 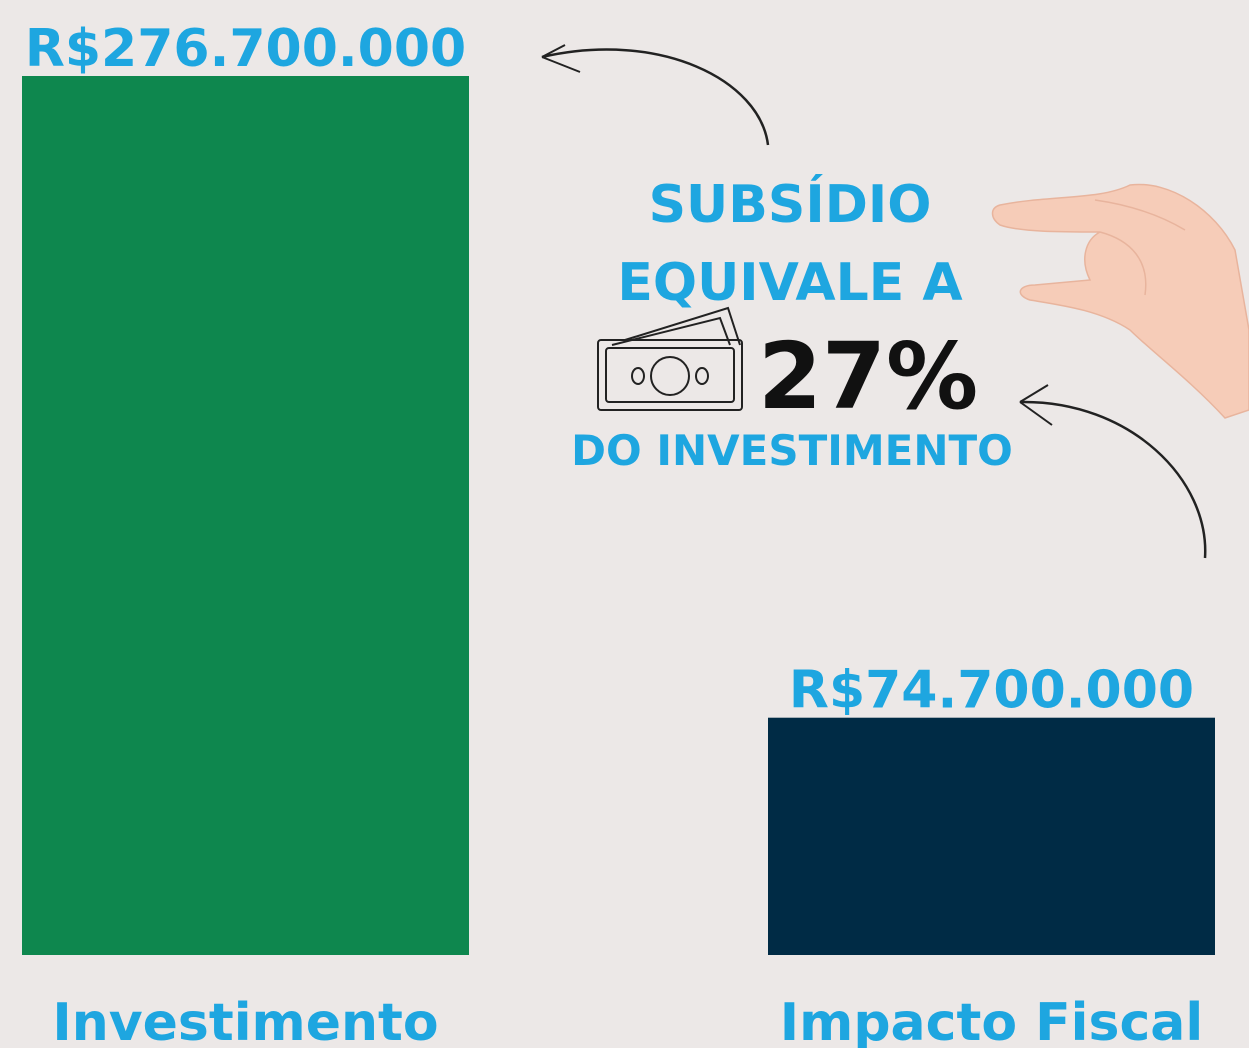 What do you see at coordinates (245, 49) in the screenshot?
I see `value-label: R$276.700.000` at bounding box center [245, 49].